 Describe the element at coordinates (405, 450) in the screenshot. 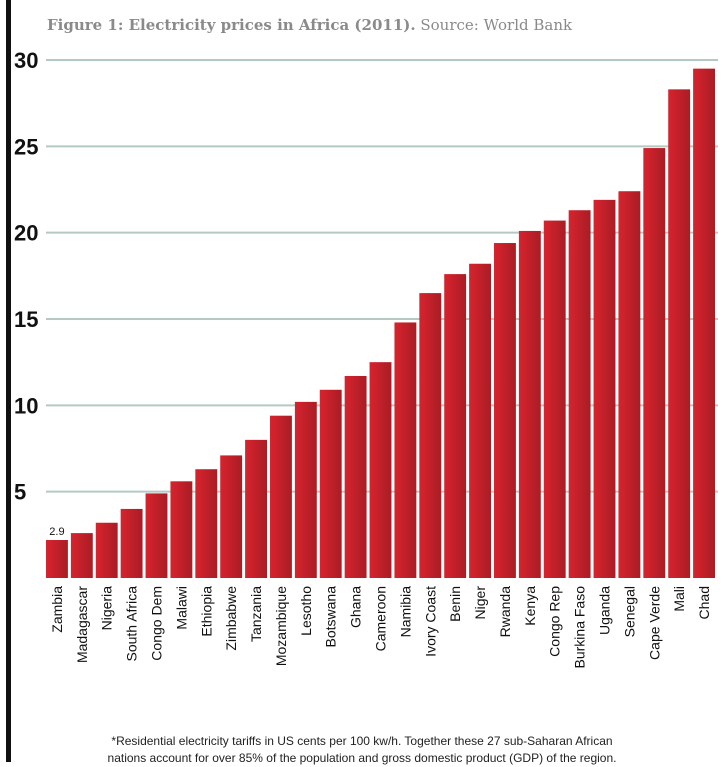

I see `bar-namibia` at that location.